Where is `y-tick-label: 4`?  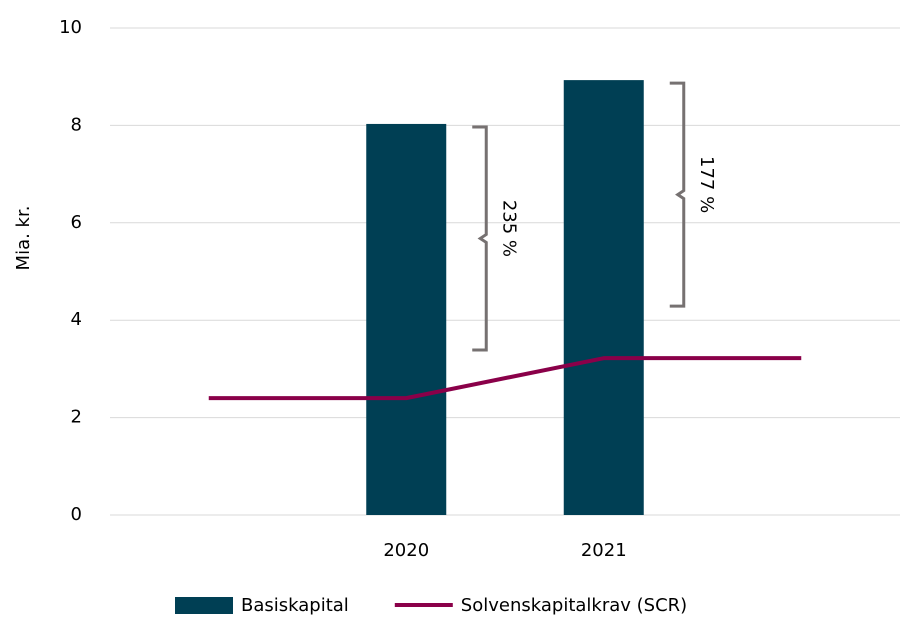
y-tick-label: 4 is located at coordinates (76, 319).